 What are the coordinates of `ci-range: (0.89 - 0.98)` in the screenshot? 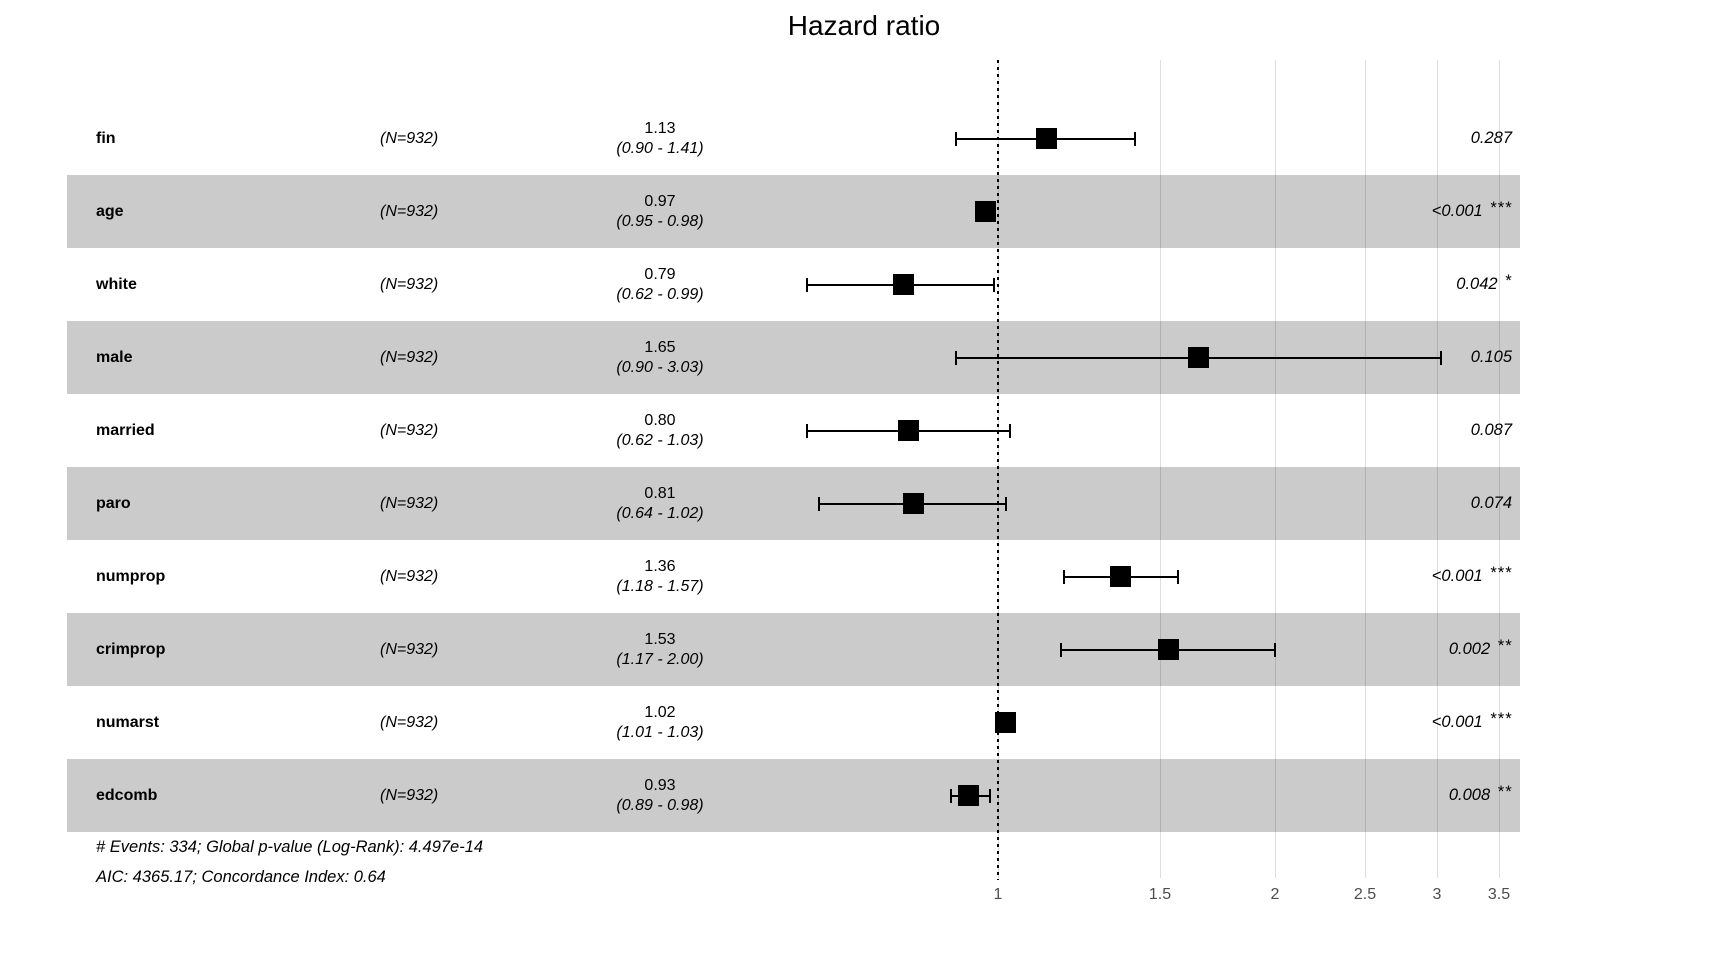 It's located at (660, 805).